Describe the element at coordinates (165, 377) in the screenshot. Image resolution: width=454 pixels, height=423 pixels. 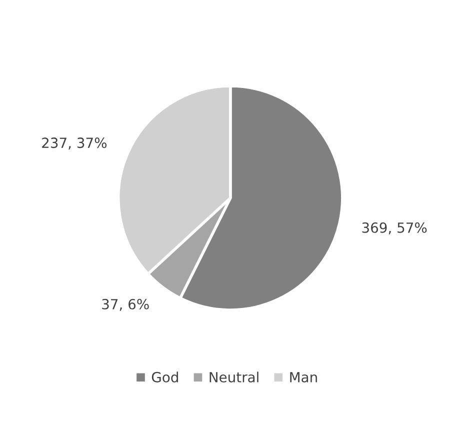
I see `legend-label: God` at that location.